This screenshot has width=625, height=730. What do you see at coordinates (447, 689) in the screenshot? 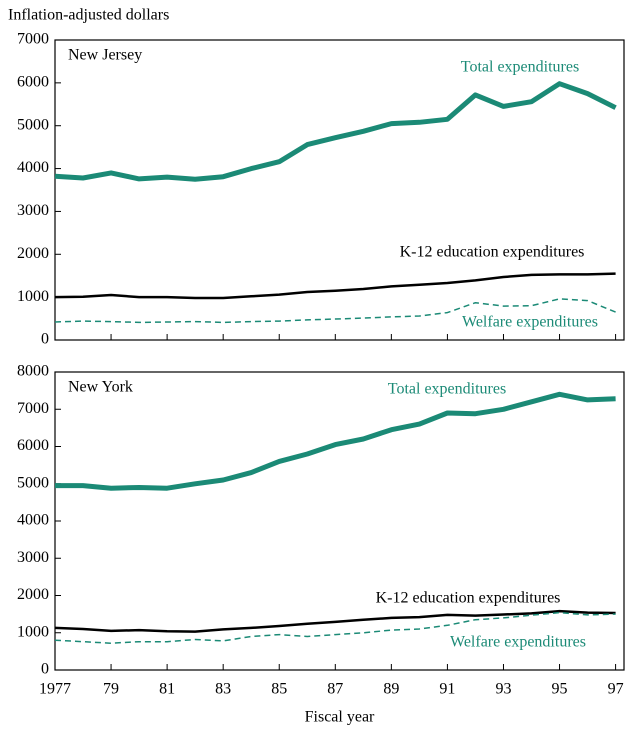
I see `x-tick-label: 91` at bounding box center [447, 689].